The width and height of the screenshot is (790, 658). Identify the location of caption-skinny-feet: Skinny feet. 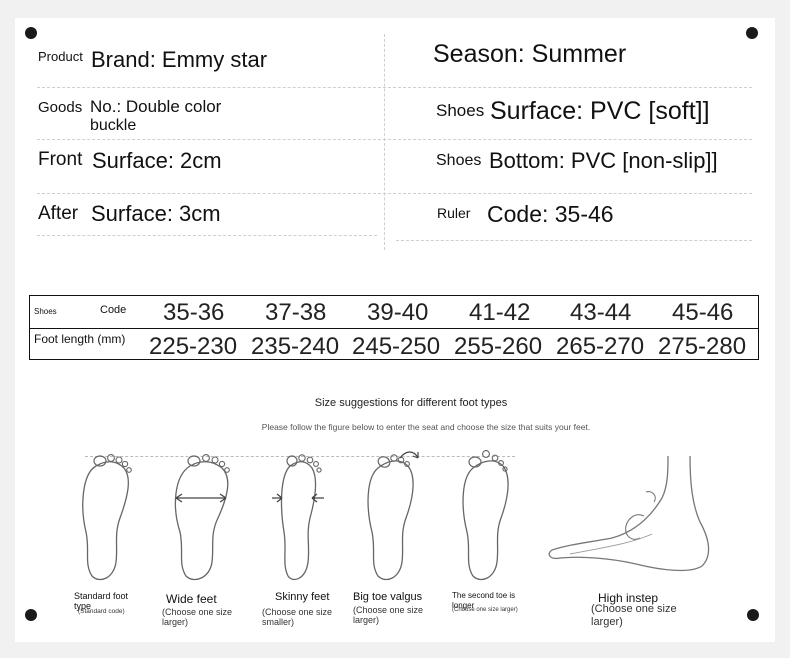
(302, 597).